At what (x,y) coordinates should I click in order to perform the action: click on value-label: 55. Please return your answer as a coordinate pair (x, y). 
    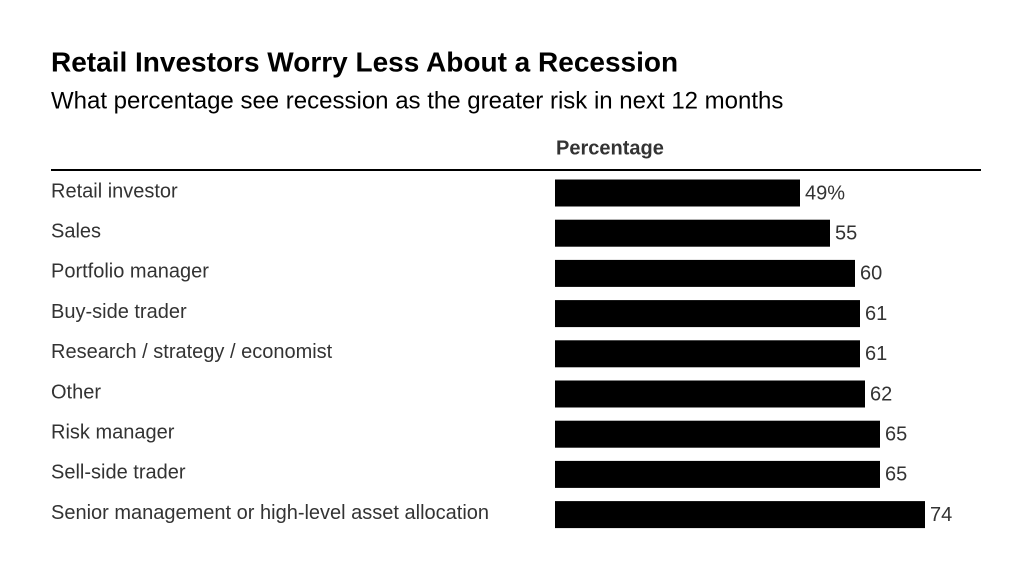
    Looking at the image, I should click on (846, 233).